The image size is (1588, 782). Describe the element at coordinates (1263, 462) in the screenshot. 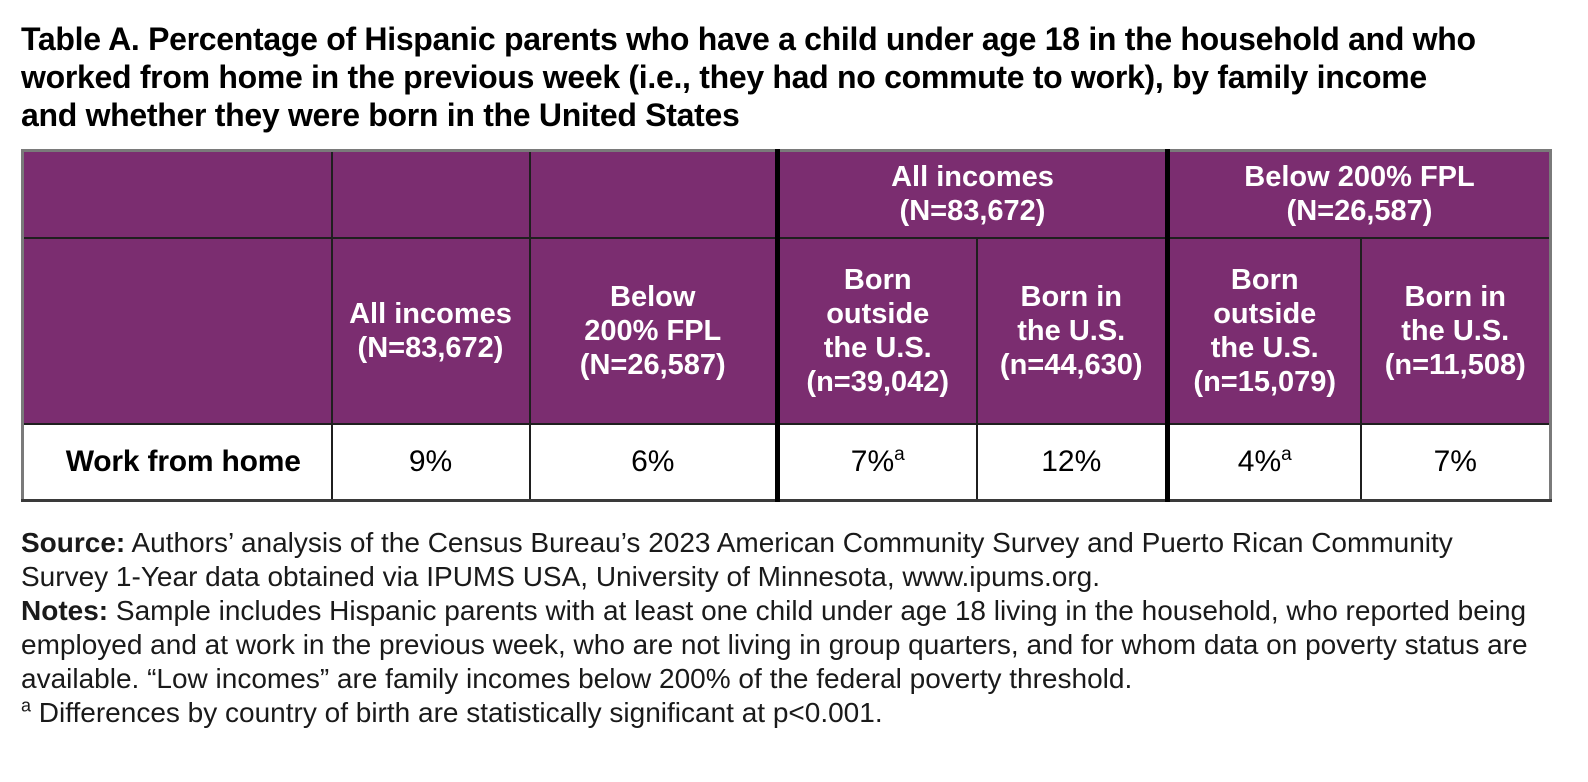

I see `cell-value: 4%a` at that location.